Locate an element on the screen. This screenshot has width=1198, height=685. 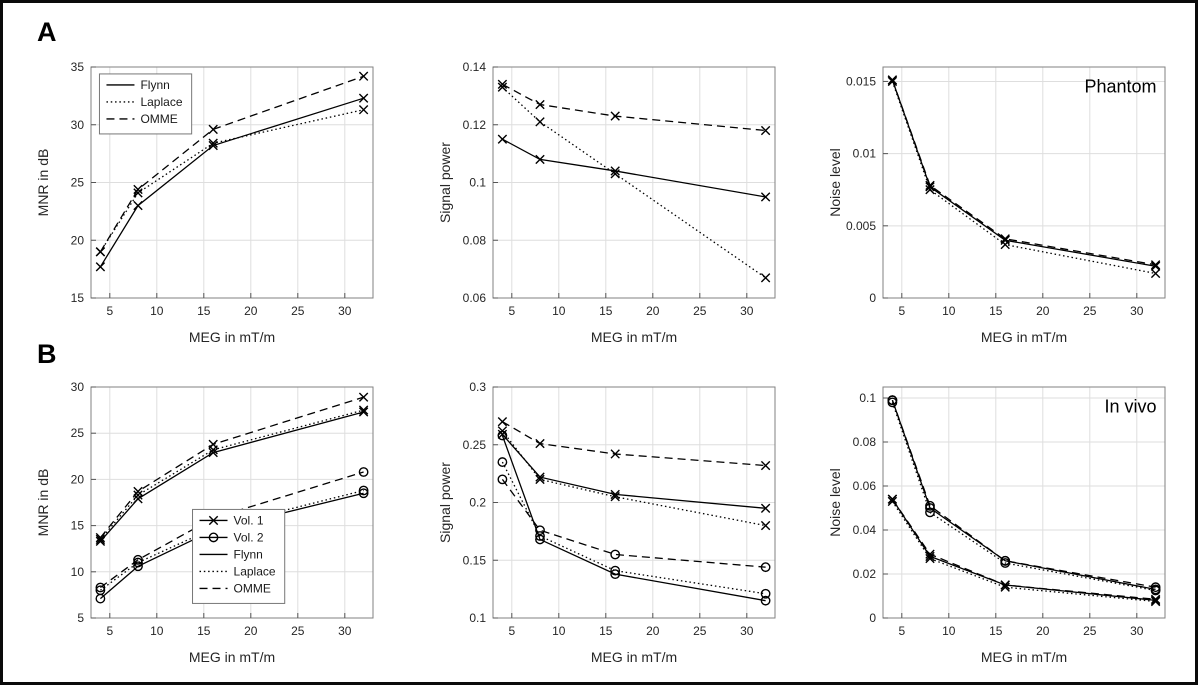
svg-text: In vivo is located at coordinates (1131, 406).